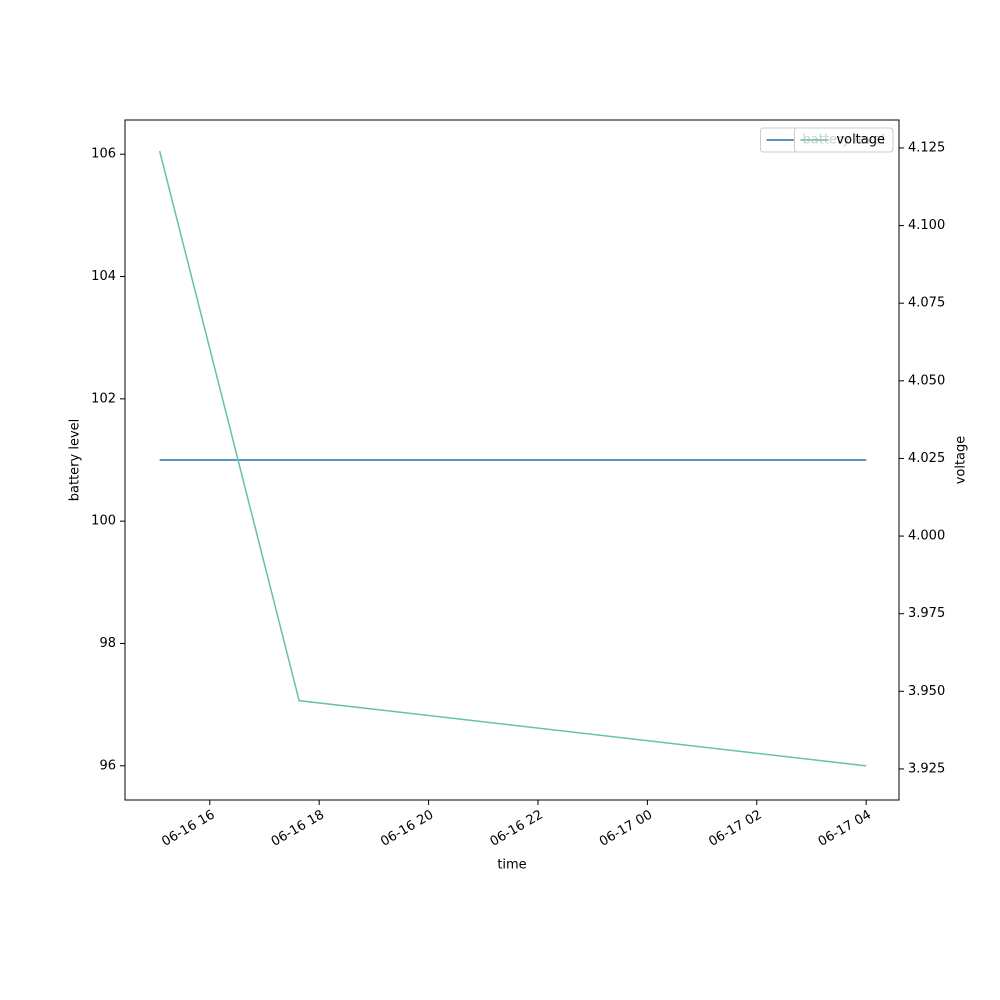  I want to click on y2-tick-label: 3.925, so click(926, 768).